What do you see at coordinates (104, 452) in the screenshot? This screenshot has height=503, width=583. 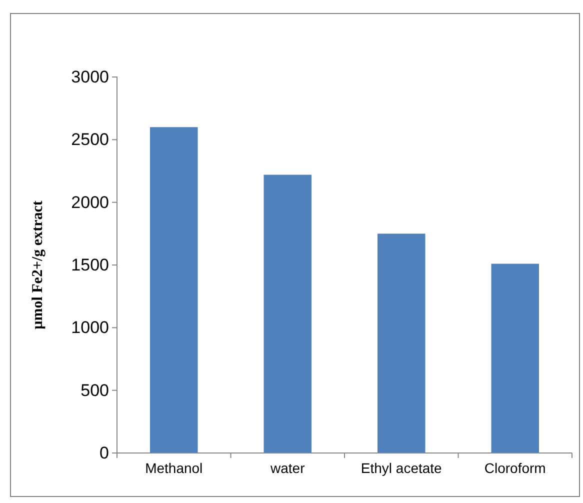 I see `y-tick-label: 0` at bounding box center [104, 452].